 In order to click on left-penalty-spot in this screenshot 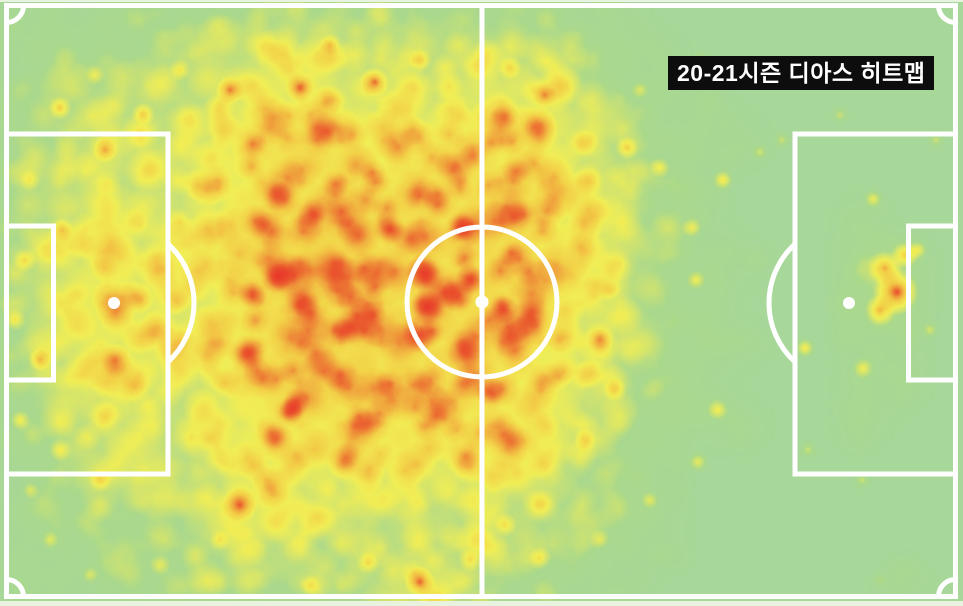, I will do `click(114, 303)`.